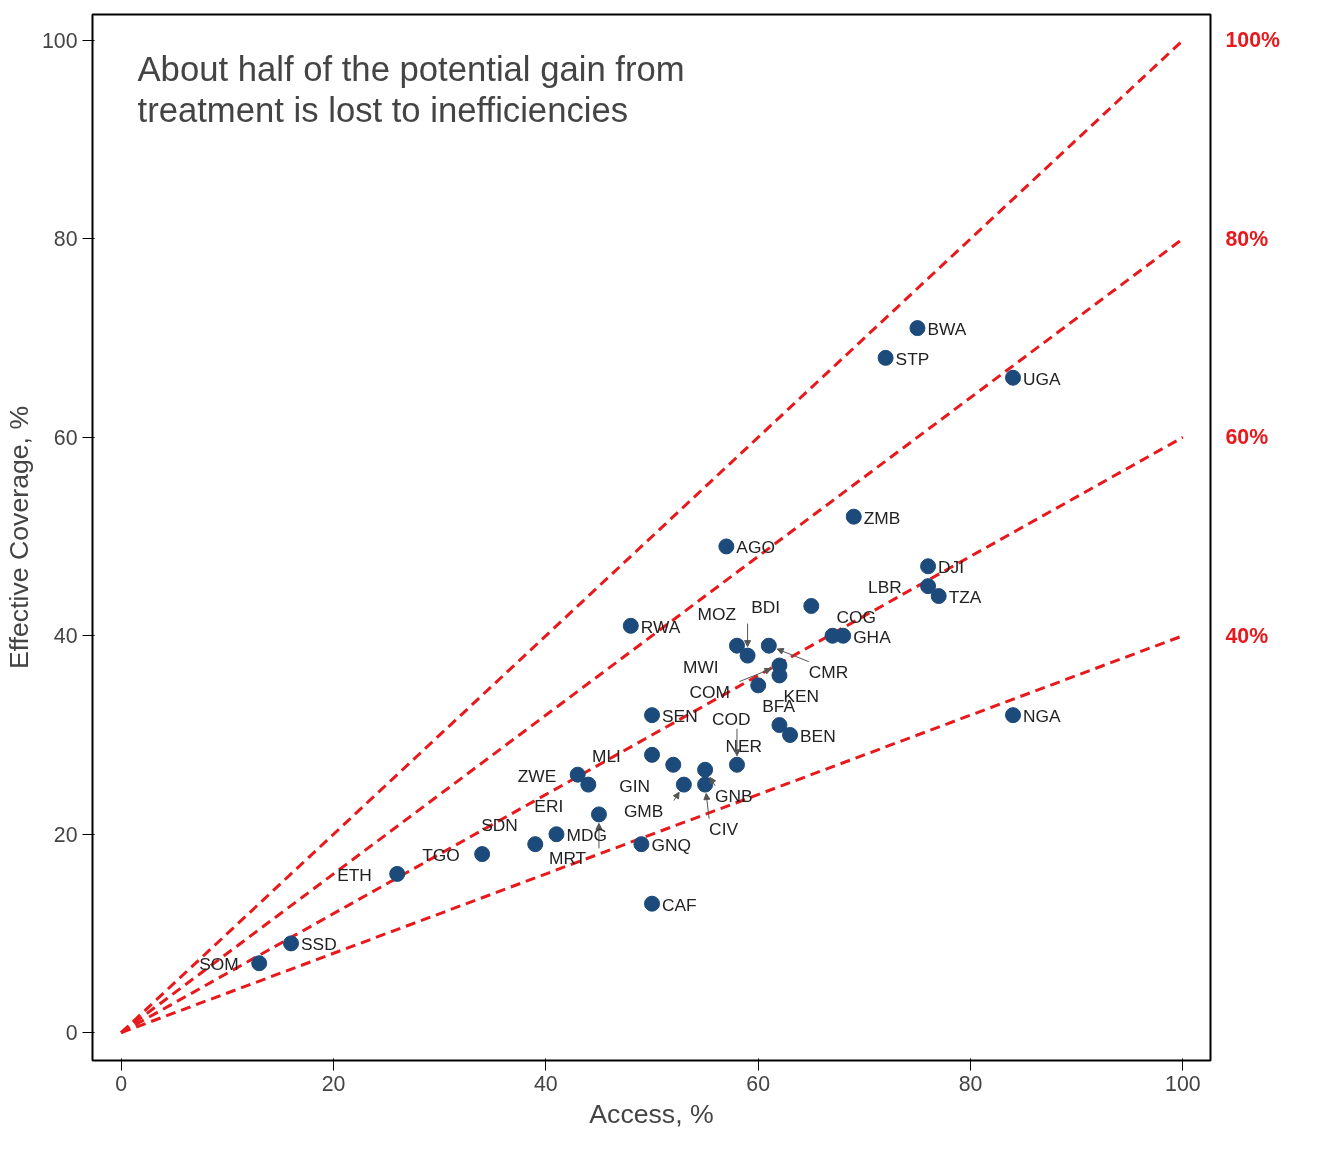  What do you see at coordinates (635, 785) in the screenshot?
I see `annotation: GIN` at bounding box center [635, 785].